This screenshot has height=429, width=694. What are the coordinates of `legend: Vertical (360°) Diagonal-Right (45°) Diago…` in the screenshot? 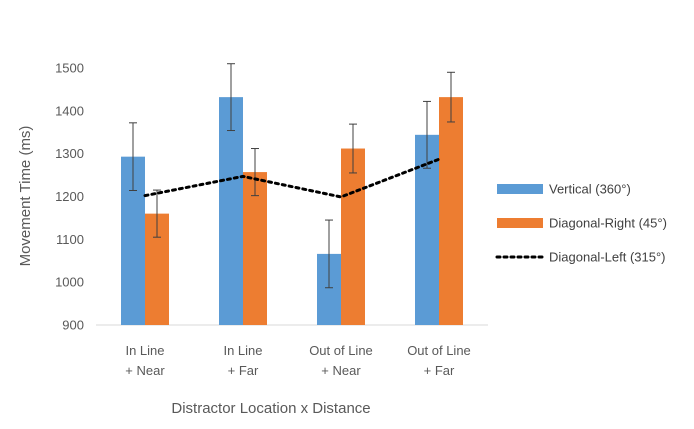 It's located at (581, 223).